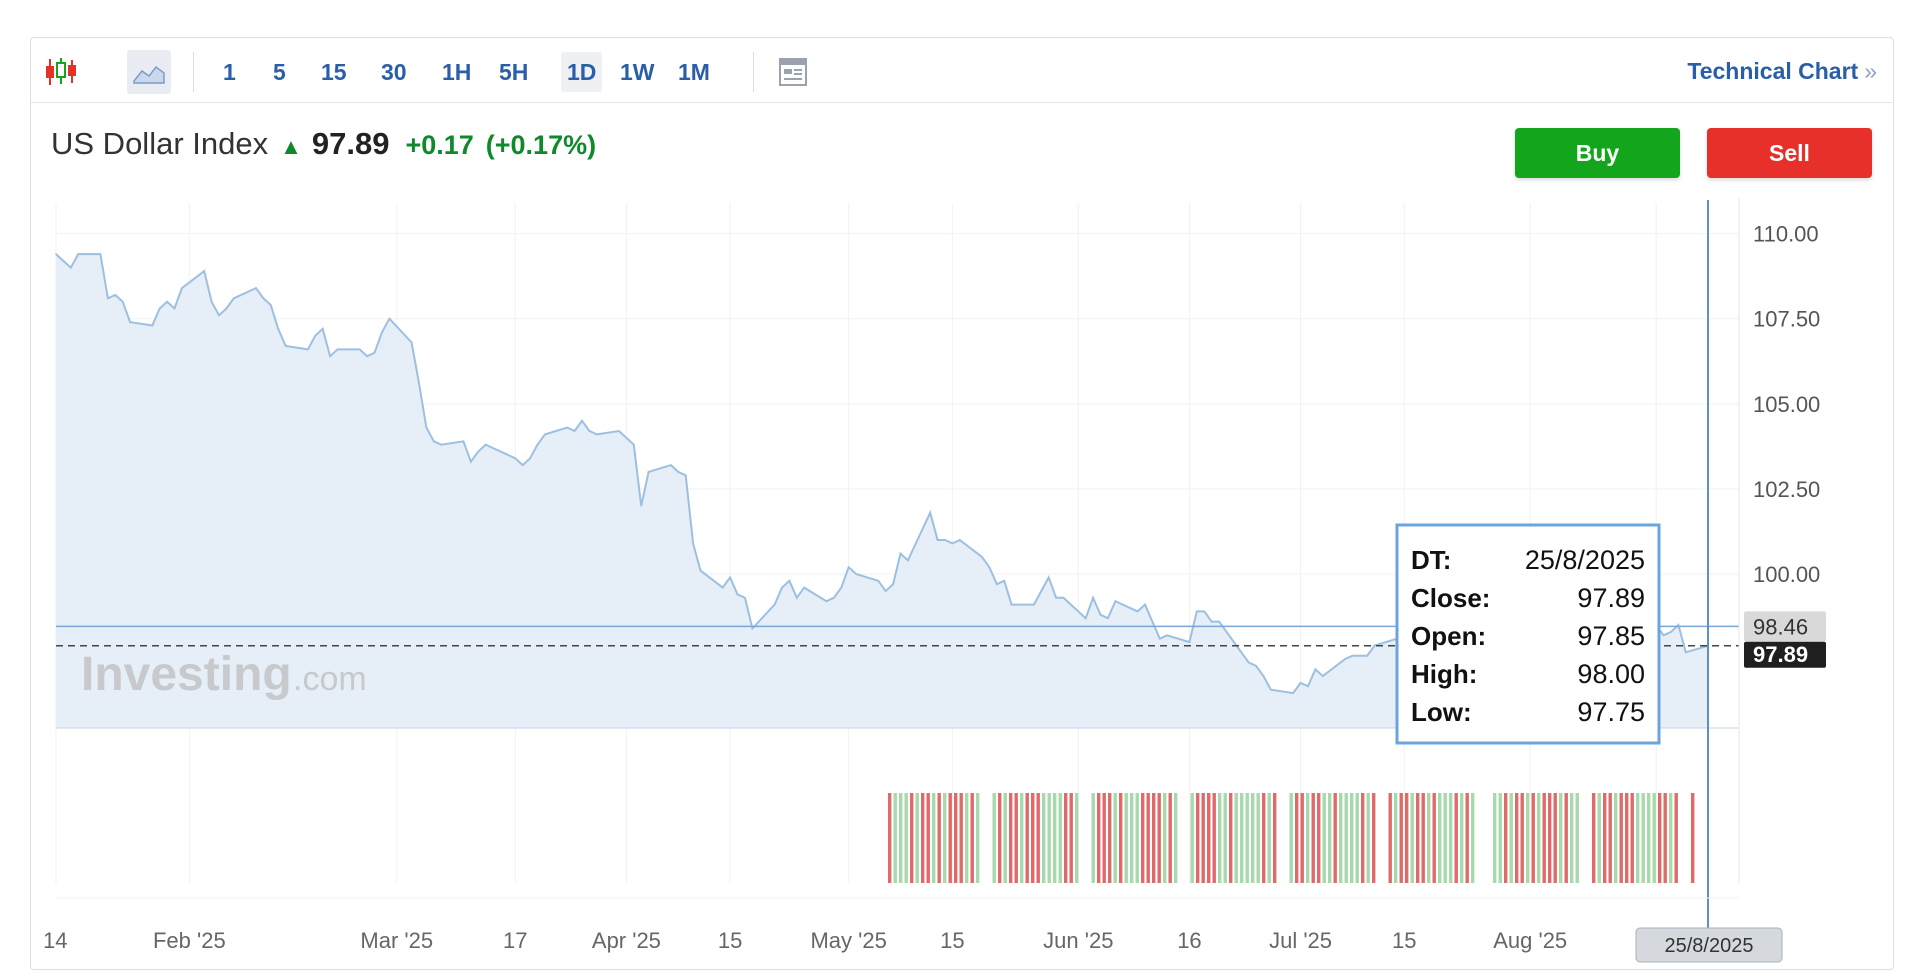 The height and width of the screenshot is (971, 1920). I want to click on interval-1w: 1W, so click(637, 71).